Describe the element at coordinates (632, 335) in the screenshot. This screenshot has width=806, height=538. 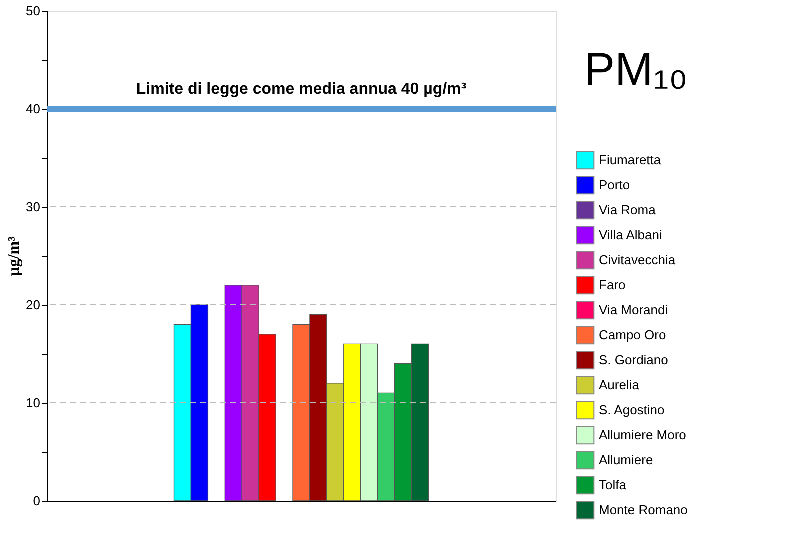
I see `legend-label: Campo Oro` at that location.